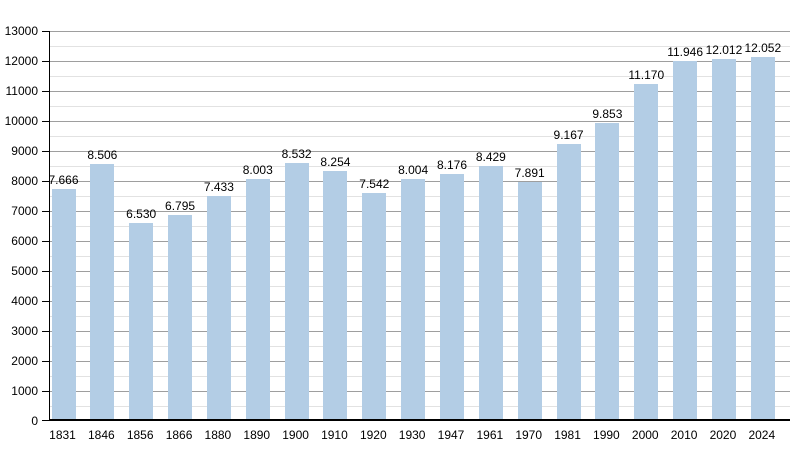 The width and height of the screenshot is (800, 450). What do you see at coordinates (295, 435) in the screenshot?
I see `x-axis-label: 1900` at bounding box center [295, 435].